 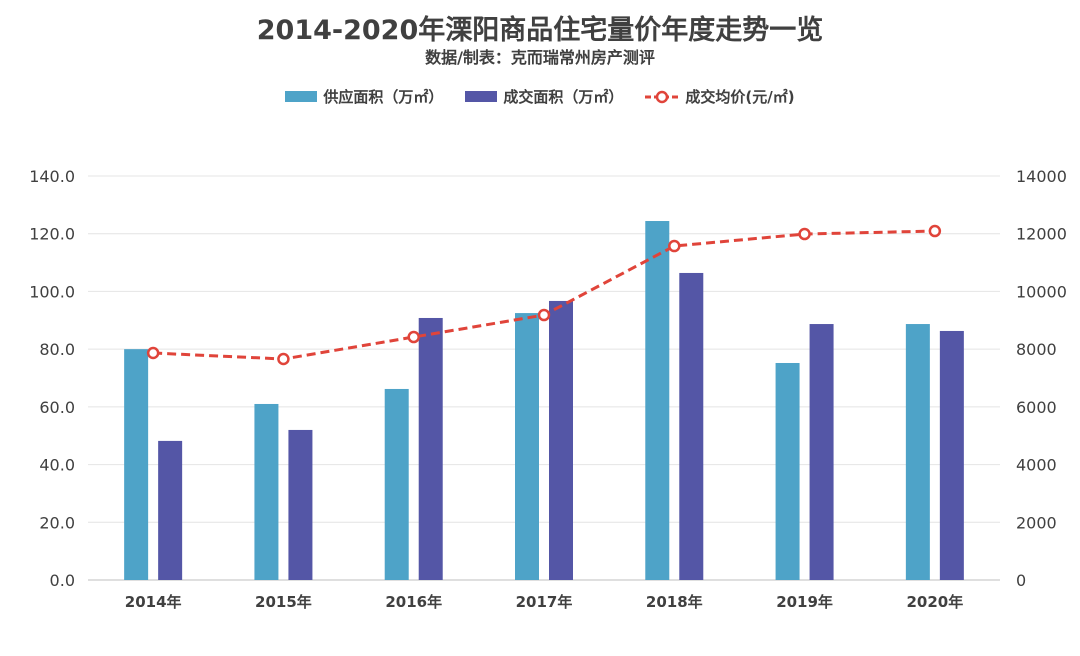 I want to click on legend: 供应面积（万㎡） 成交面积（万㎡） 成交均价(元/㎡), so click(x=540, y=96).